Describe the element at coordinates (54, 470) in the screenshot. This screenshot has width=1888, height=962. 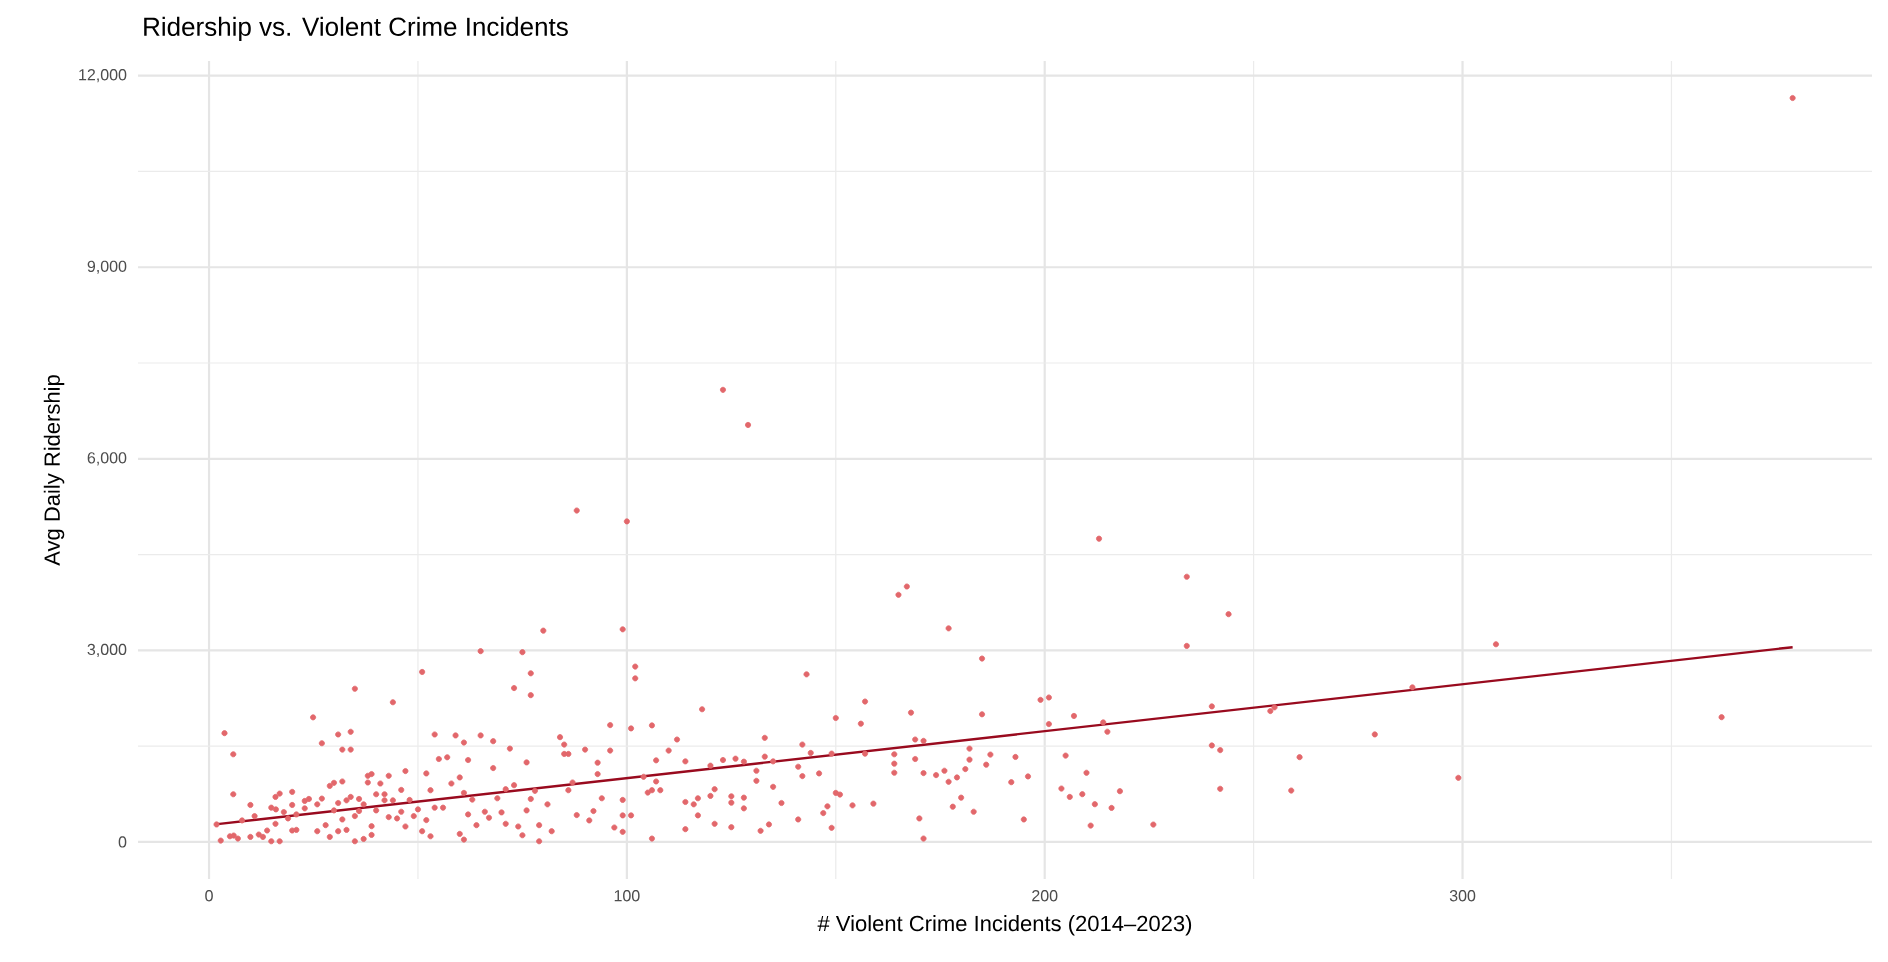
I see `y-axis-title: Avg Daily Ridership` at that location.